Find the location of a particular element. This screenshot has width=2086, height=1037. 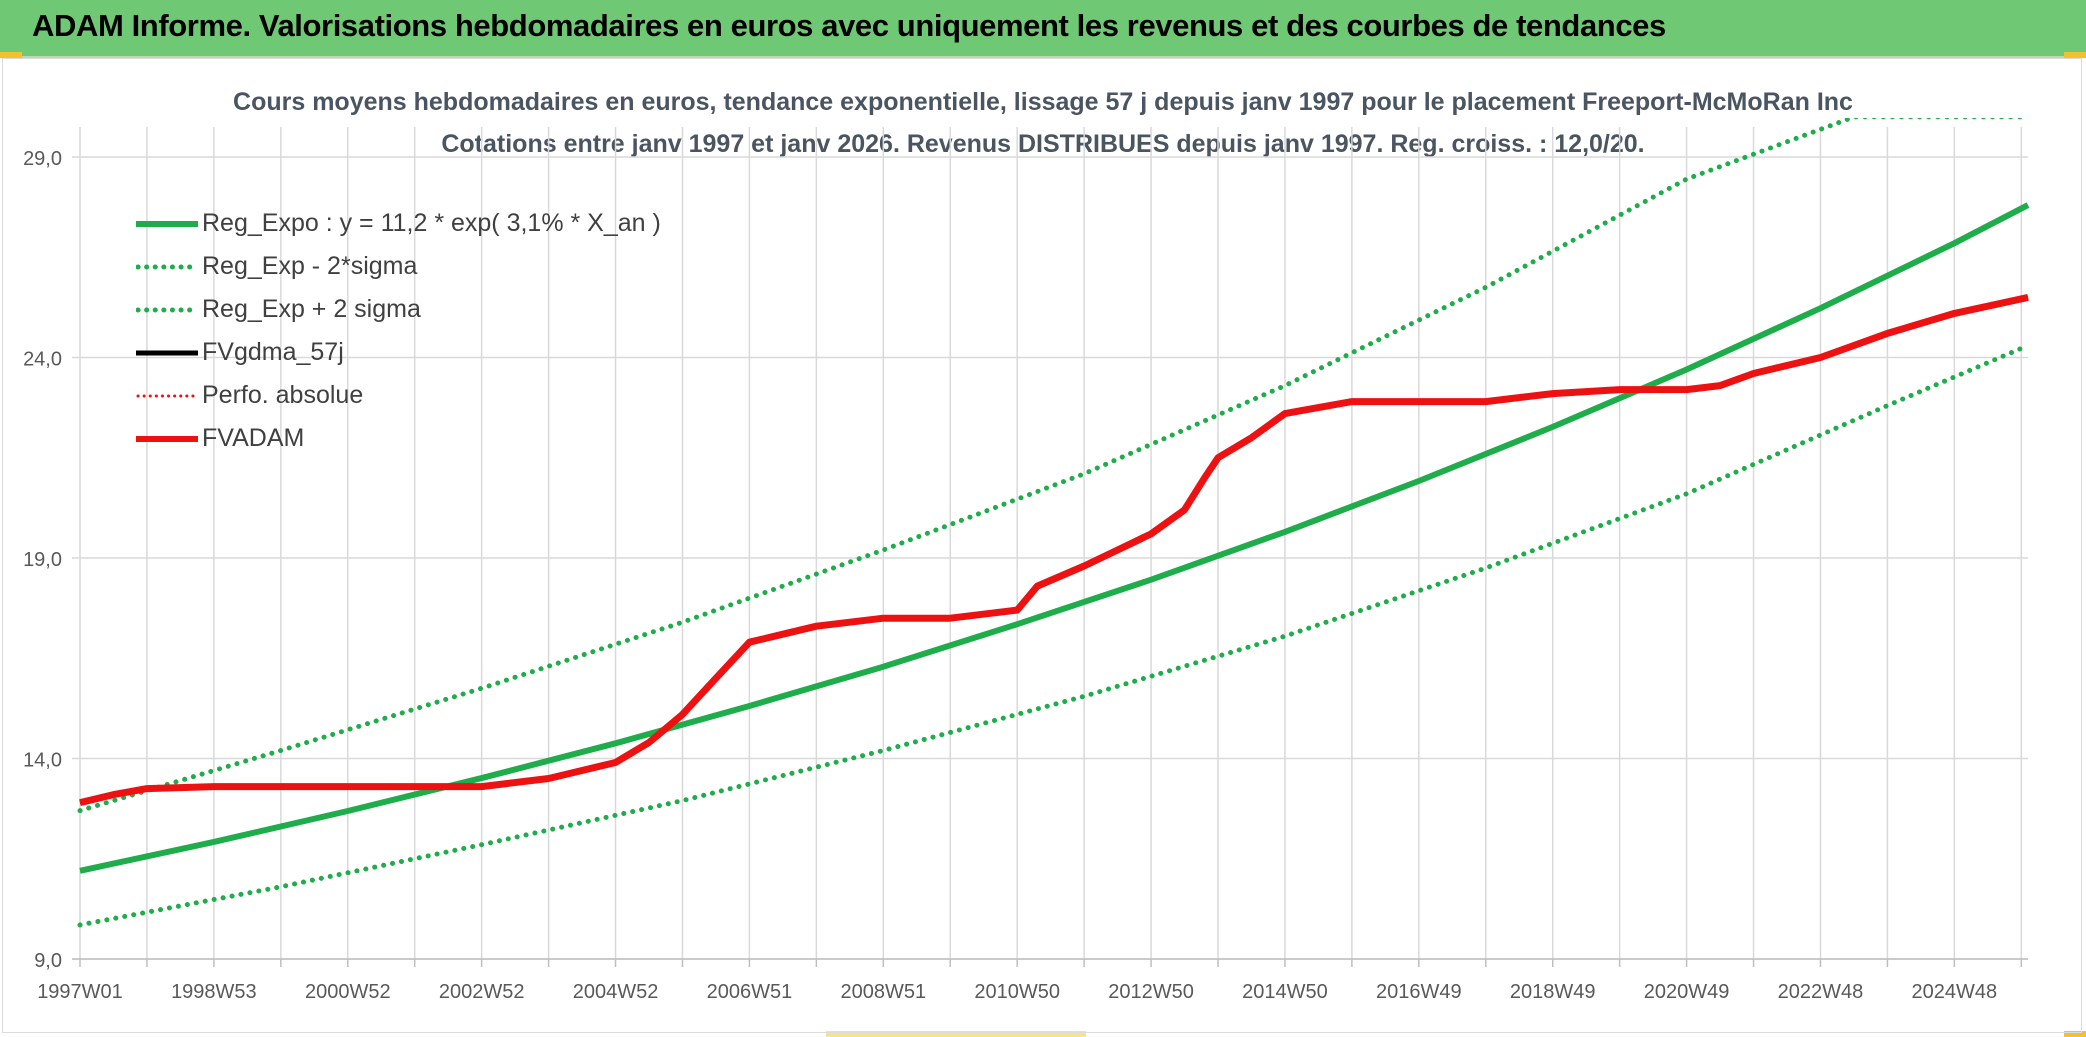

x-tick-label: 2024W48 is located at coordinates (1955, 992).